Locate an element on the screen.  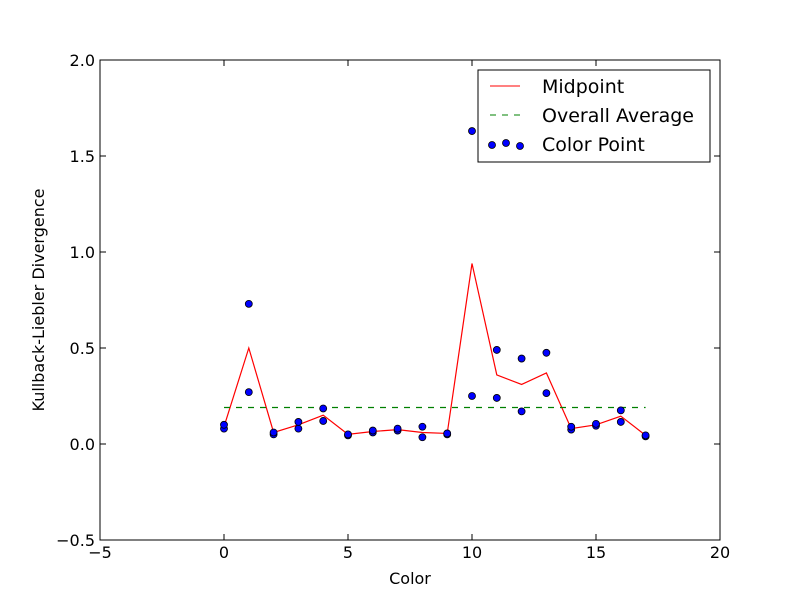
legend-label-midpoint: Midpoint is located at coordinates (583, 87).